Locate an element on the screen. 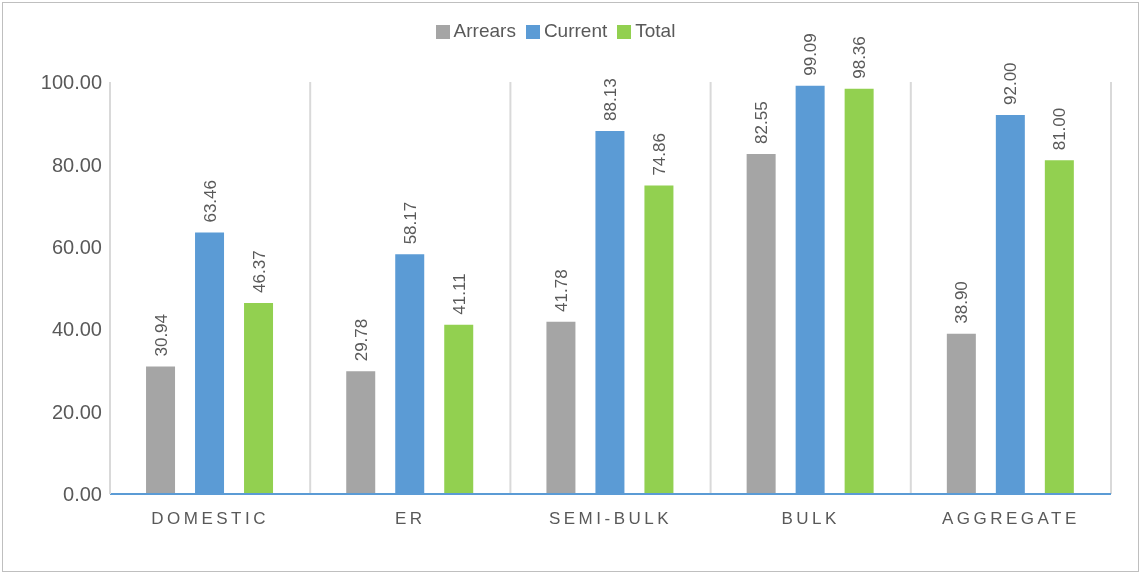 The width and height of the screenshot is (1141, 574). data-label: 58.17 is located at coordinates (410, 223).